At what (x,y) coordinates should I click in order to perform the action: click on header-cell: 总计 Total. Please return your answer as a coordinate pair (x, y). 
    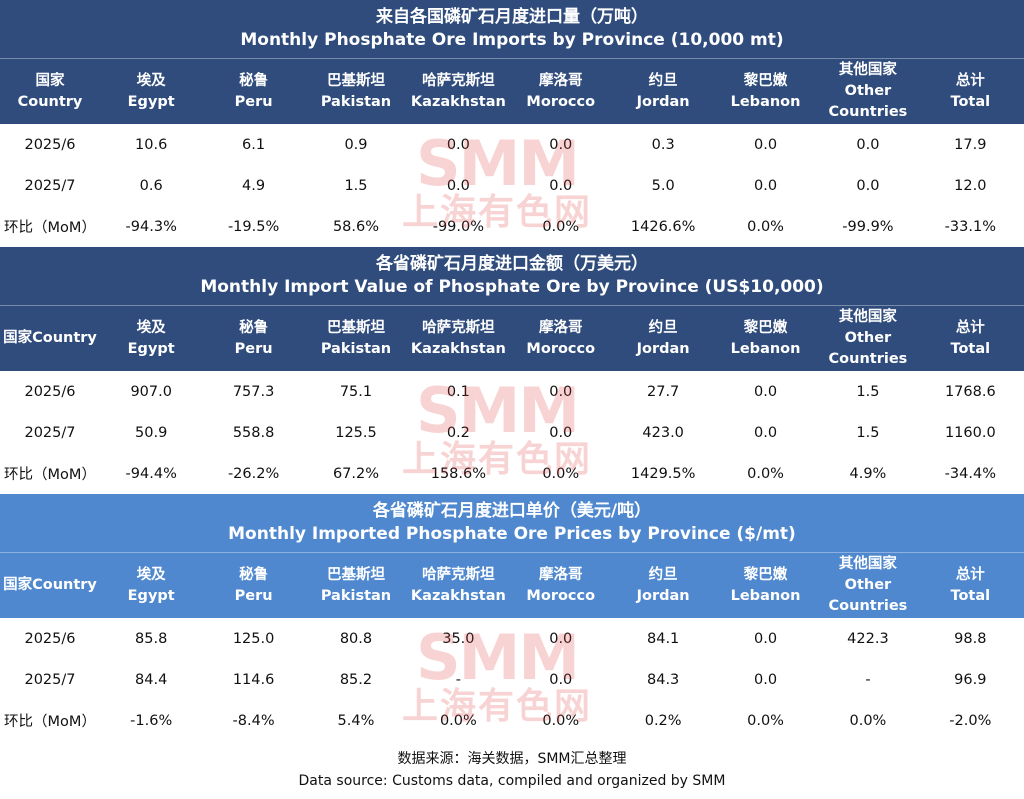
    Looking at the image, I should click on (970, 338).